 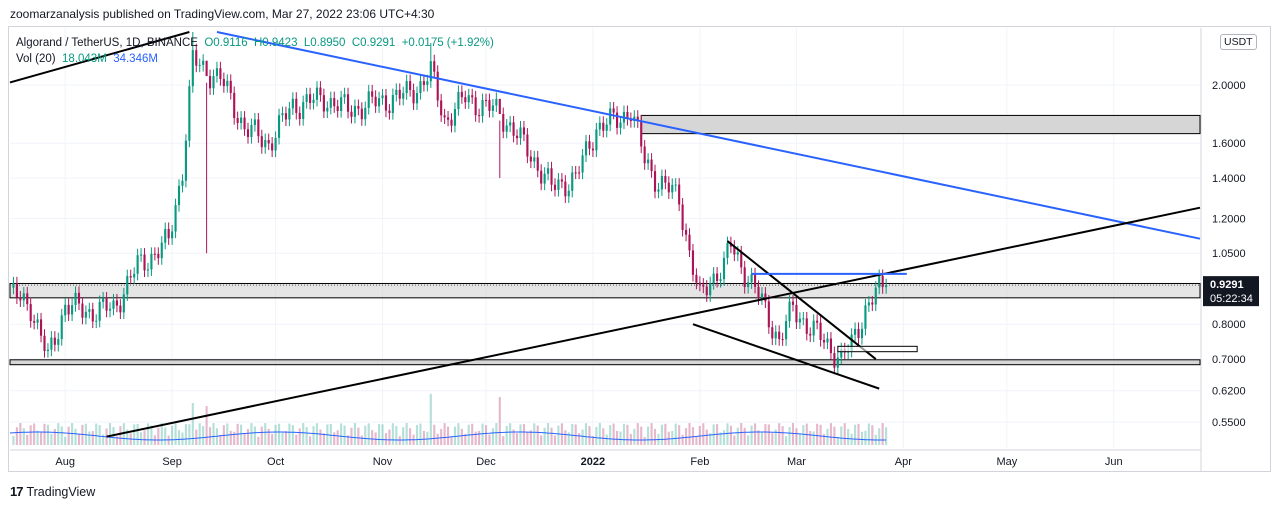 I want to click on footer-brand: 17 TradingView, so click(x=52, y=491).